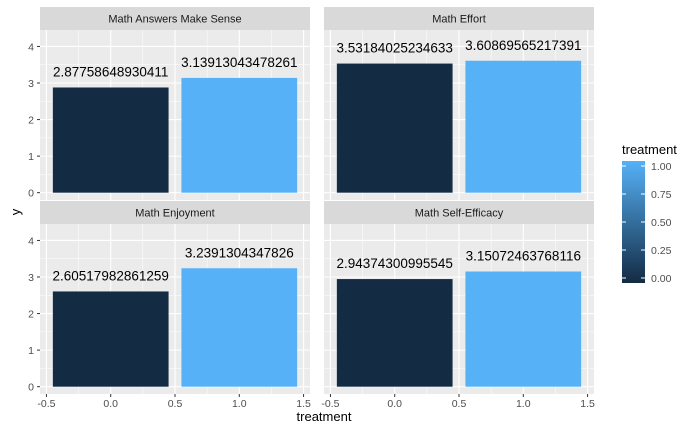 Image resolution: width=700 pixels, height=432 pixels. What do you see at coordinates (661, 223) in the screenshot?
I see `legend-label: 0.50` at bounding box center [661, 223].